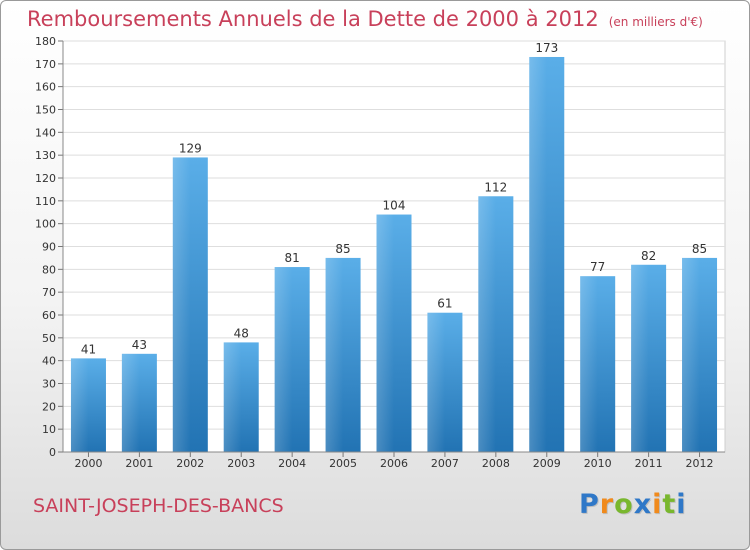 The width and height of the screenshot is (750, 550). I want to click on chart-subtitle: (en milliers d'€), so click(655, 22).